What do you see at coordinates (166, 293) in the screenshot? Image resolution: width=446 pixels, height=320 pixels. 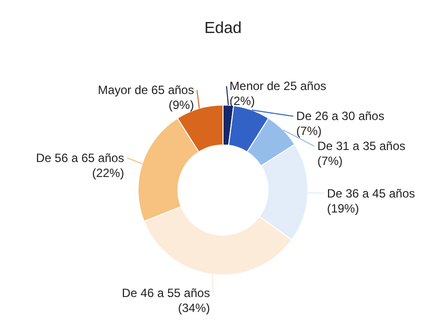 I see `slice-label: De 46 a 55 años` at bounding box center [166, 293].